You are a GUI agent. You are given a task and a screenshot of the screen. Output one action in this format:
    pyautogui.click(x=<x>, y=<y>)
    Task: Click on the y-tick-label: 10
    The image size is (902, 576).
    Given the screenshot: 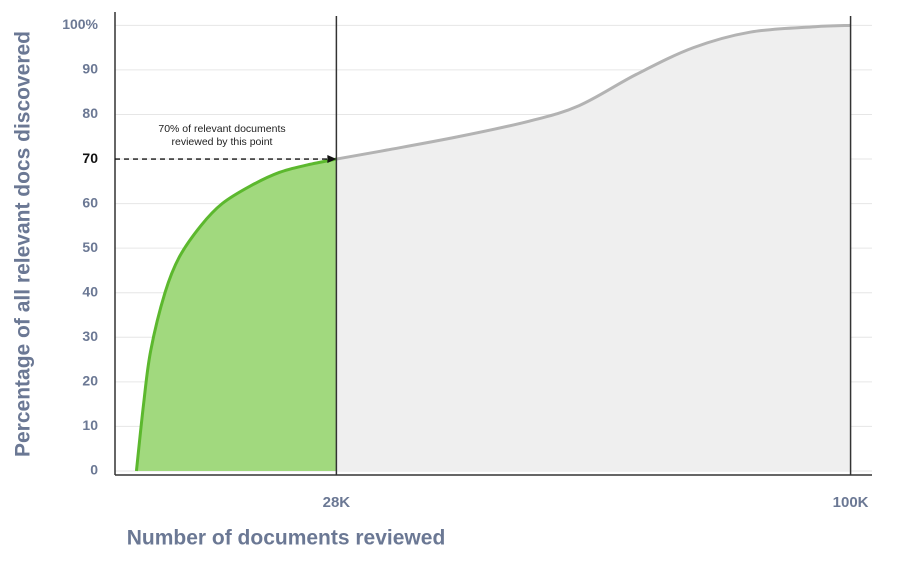 What is the action you would take?
    pyautogui.click(x=90, y=425)
    